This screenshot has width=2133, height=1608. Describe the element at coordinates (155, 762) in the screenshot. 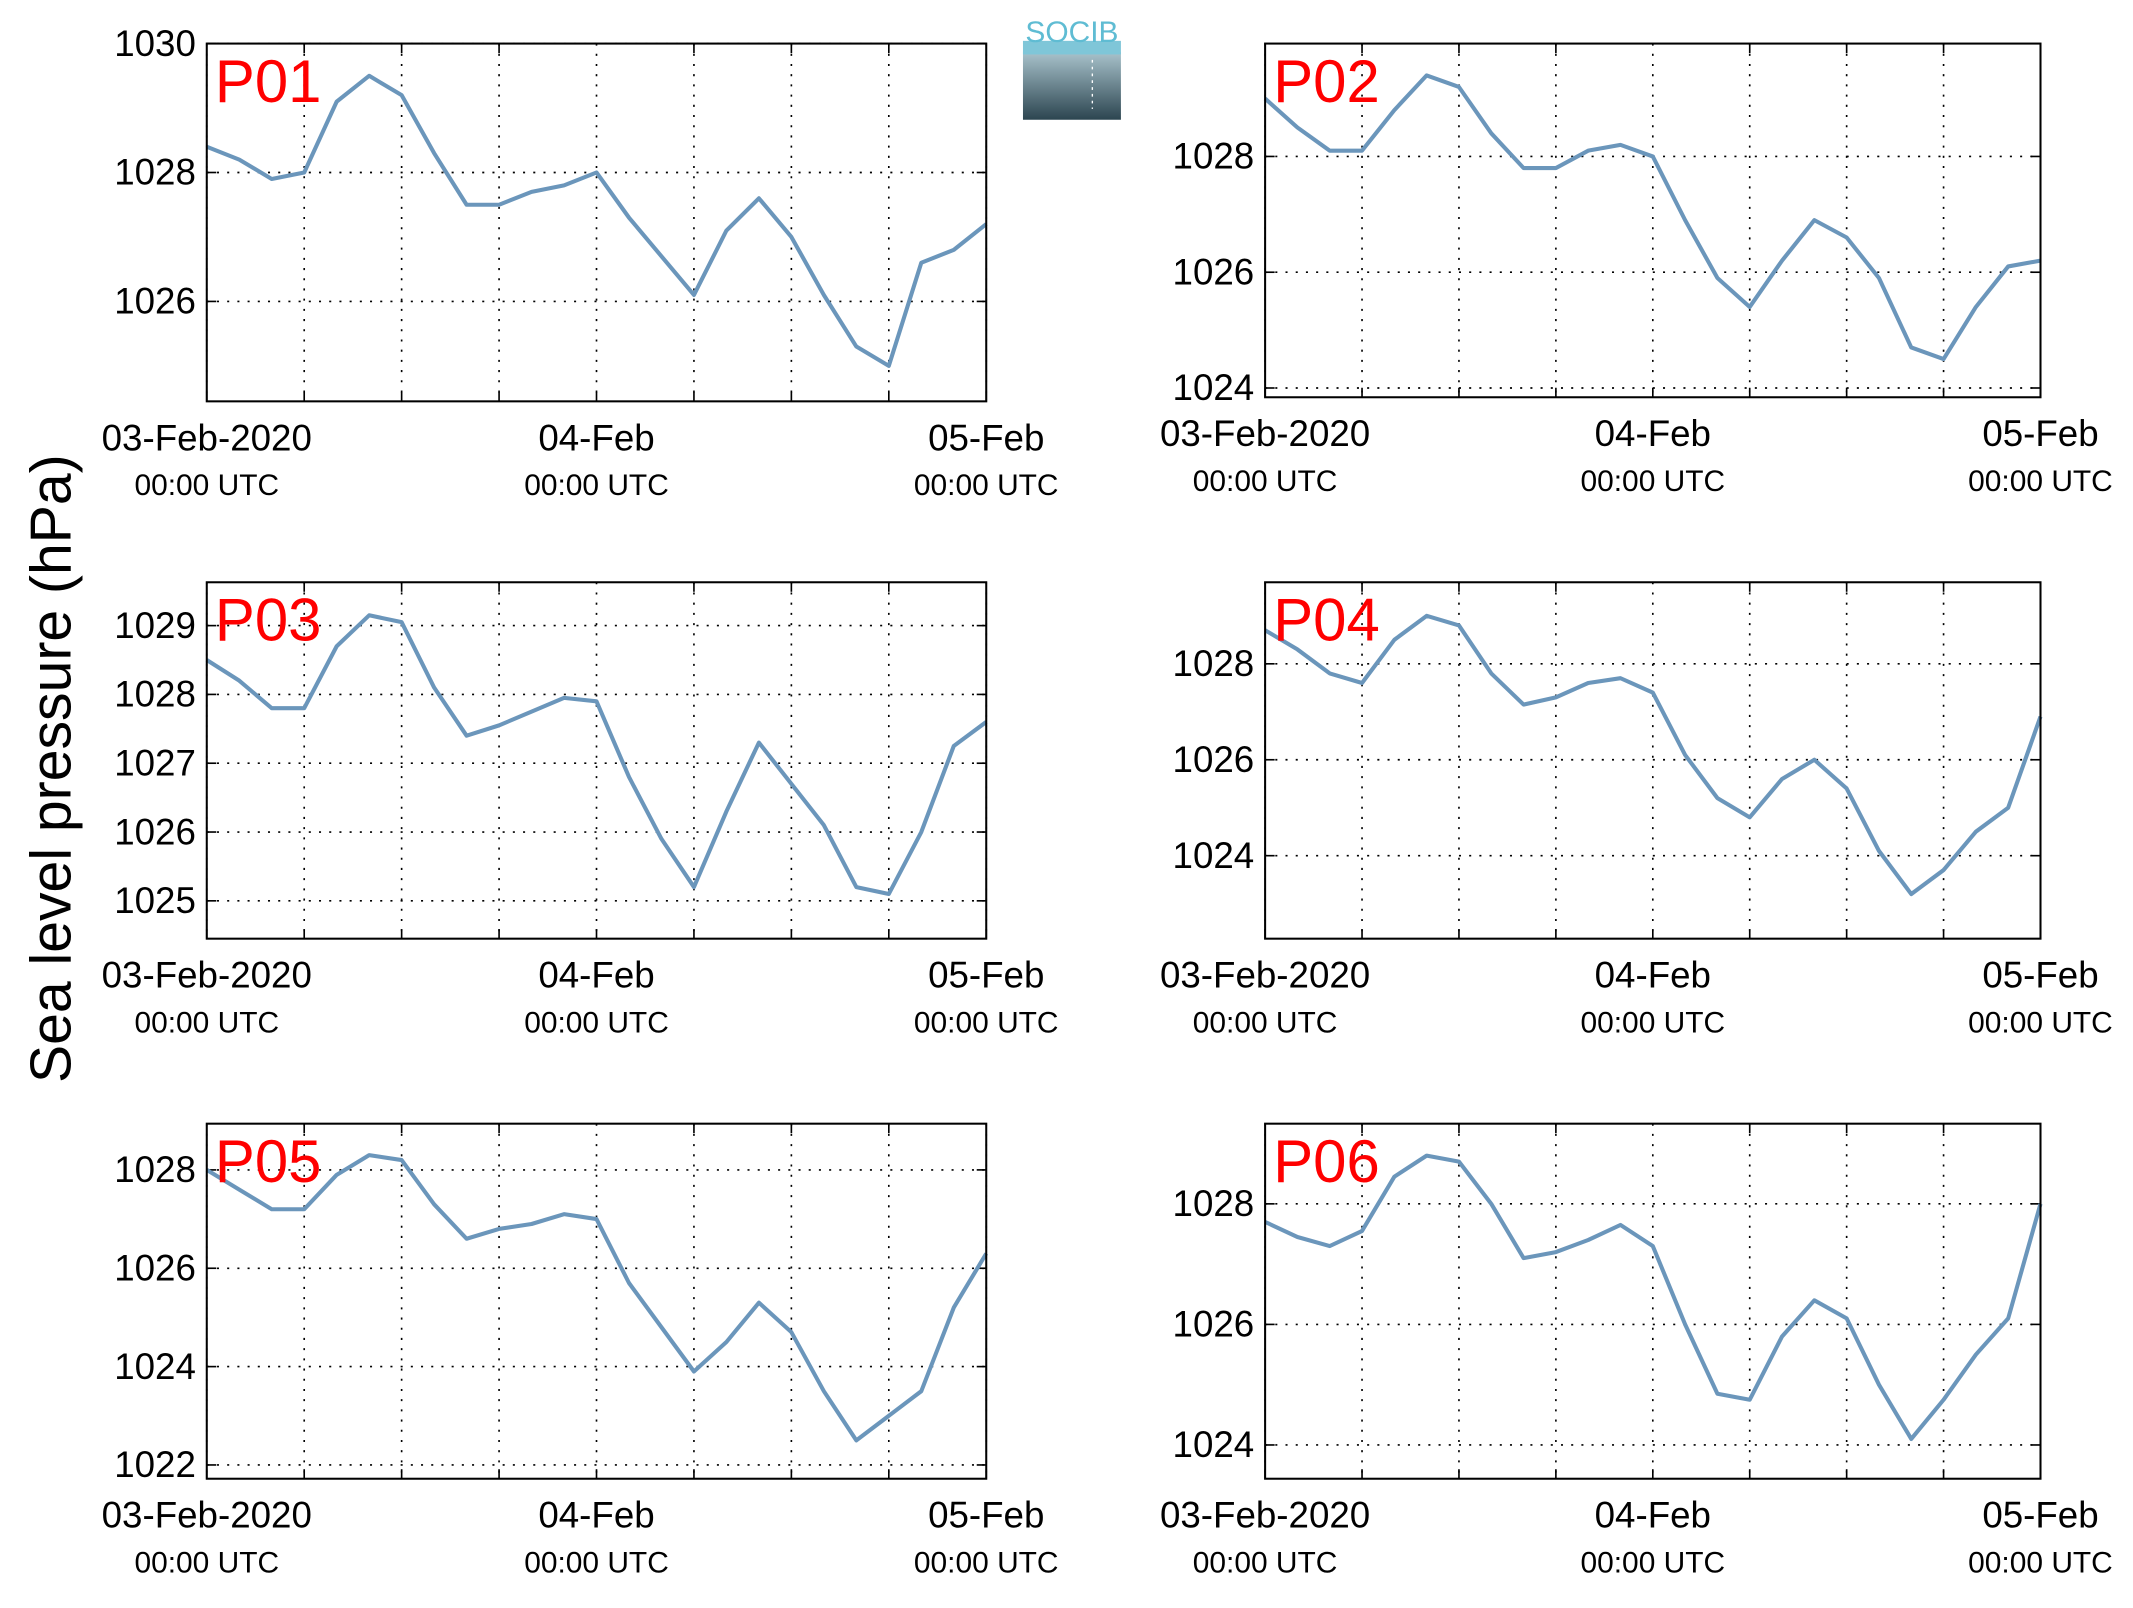

I see `y-tick-label: 1027` at that location.